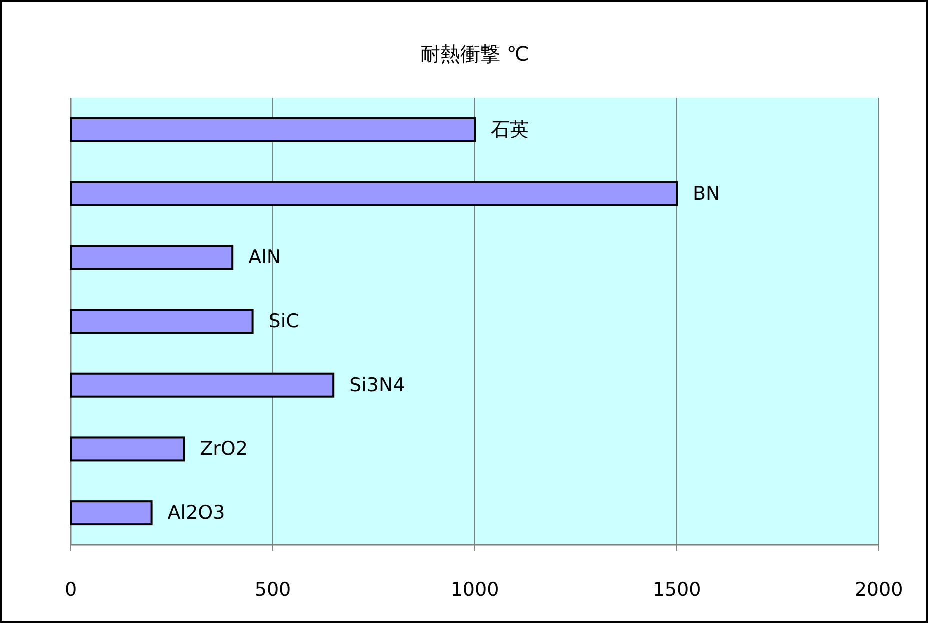 The width and height of the screenshot is (928, 623). I want to click on y-tick-label: BN, so click(706, 193).